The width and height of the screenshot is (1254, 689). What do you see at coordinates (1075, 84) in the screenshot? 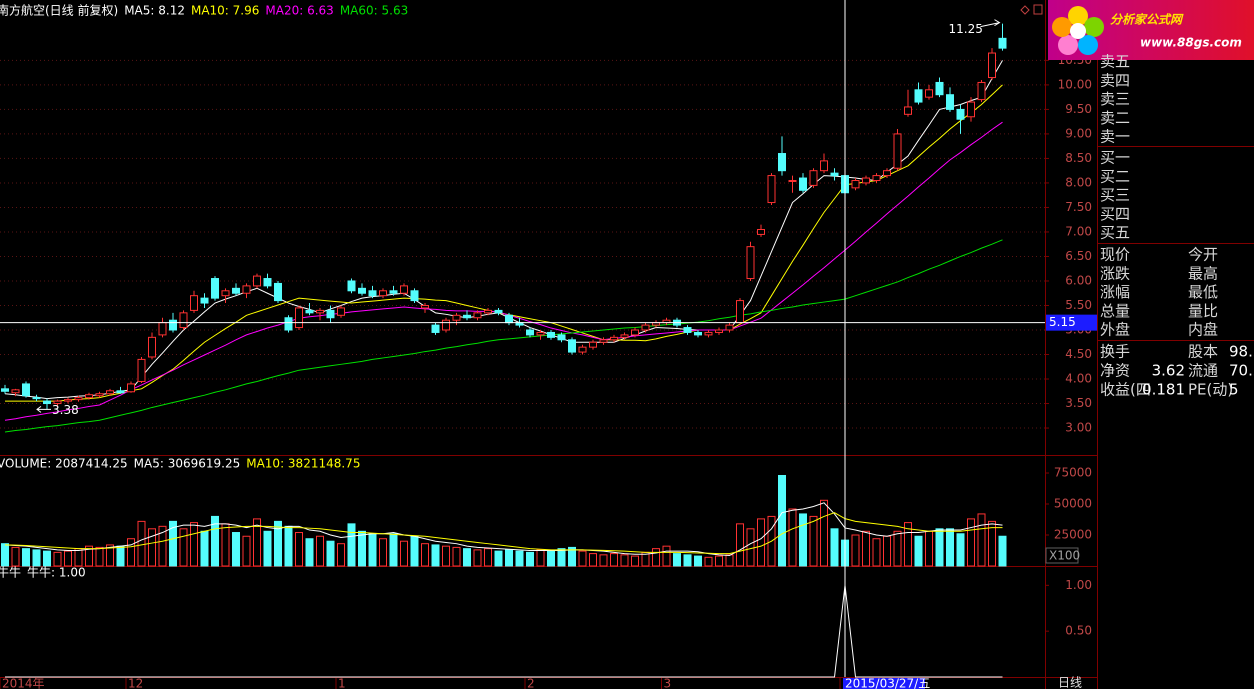
I see `y-tick-label: 10.00` at bounding box center [1075, 84].